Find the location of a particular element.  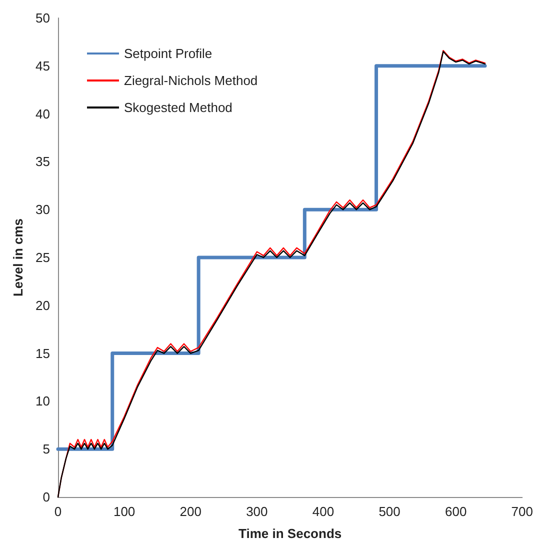

y-tick-label: 50 is located at coordinates (43, 18).